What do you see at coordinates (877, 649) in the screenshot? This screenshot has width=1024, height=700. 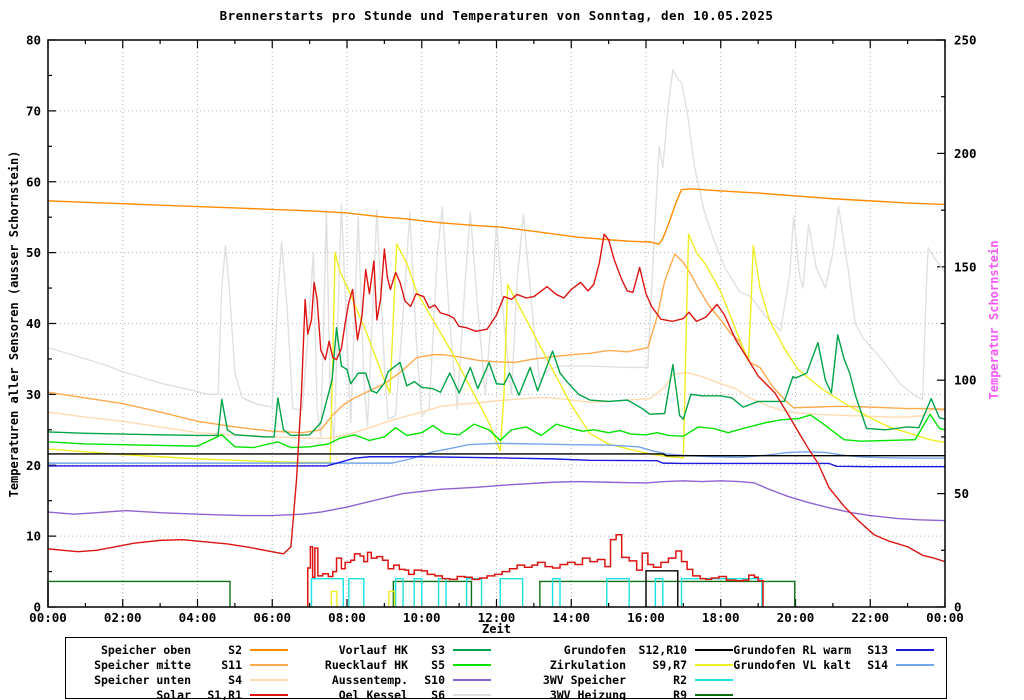 I see `legend-item-code: S13` at bounding box center [877, 649].